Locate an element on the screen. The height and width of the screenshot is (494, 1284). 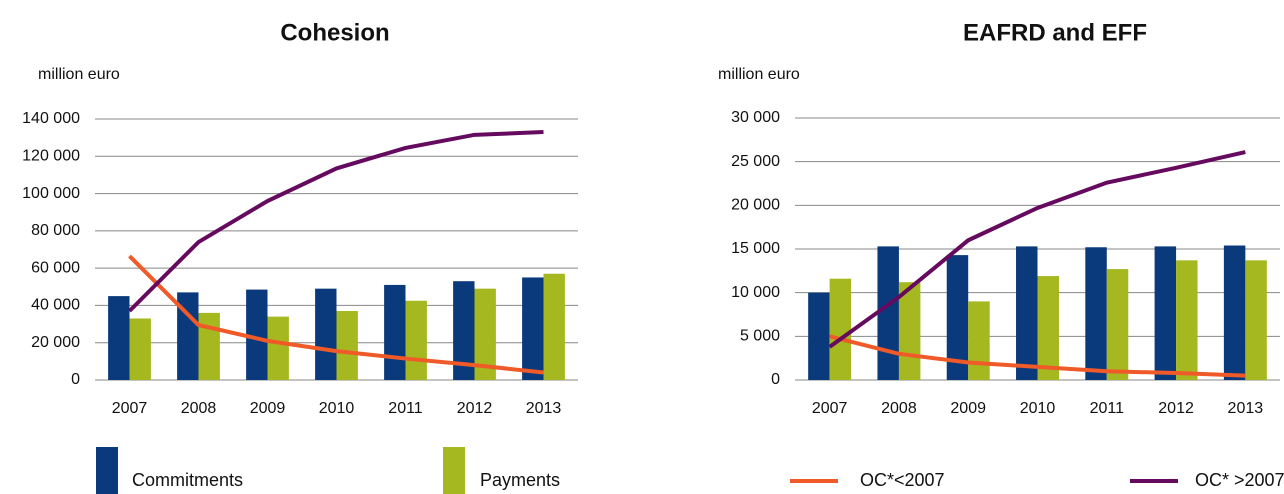
y-tick-label: 60 000 is located at coordinates (55, 267).